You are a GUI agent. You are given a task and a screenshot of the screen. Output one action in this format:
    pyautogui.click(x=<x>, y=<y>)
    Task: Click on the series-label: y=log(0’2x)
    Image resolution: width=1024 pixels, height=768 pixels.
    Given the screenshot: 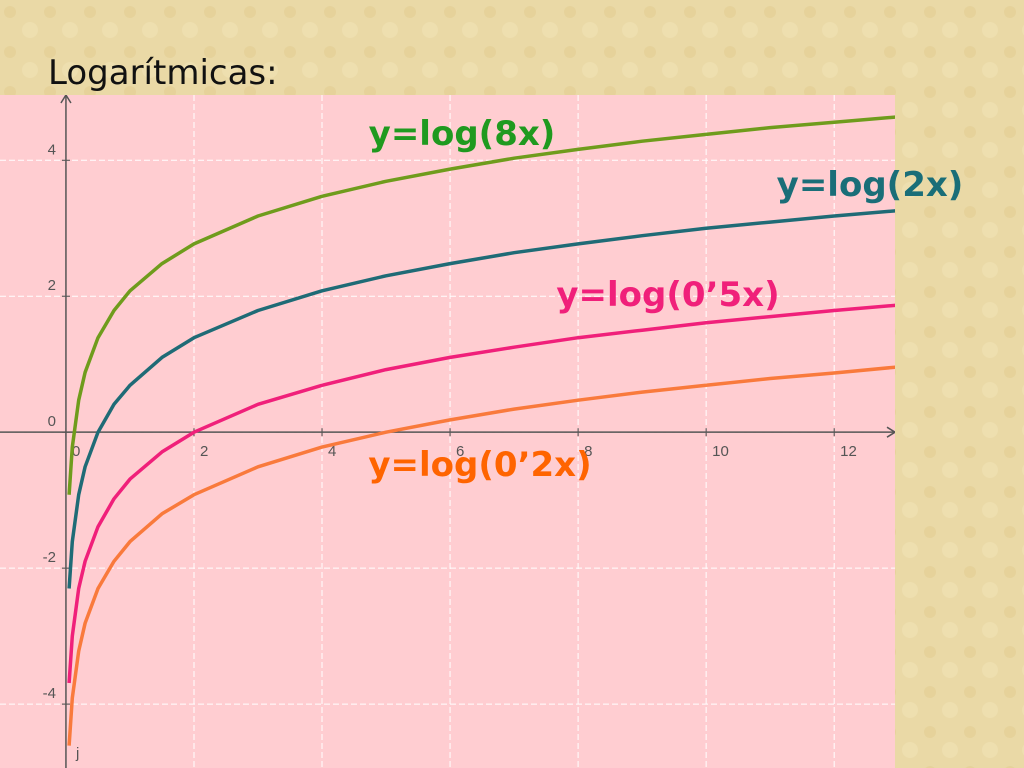 What is the action you would take?
    pyautogui.click(x=479, y=465)
    